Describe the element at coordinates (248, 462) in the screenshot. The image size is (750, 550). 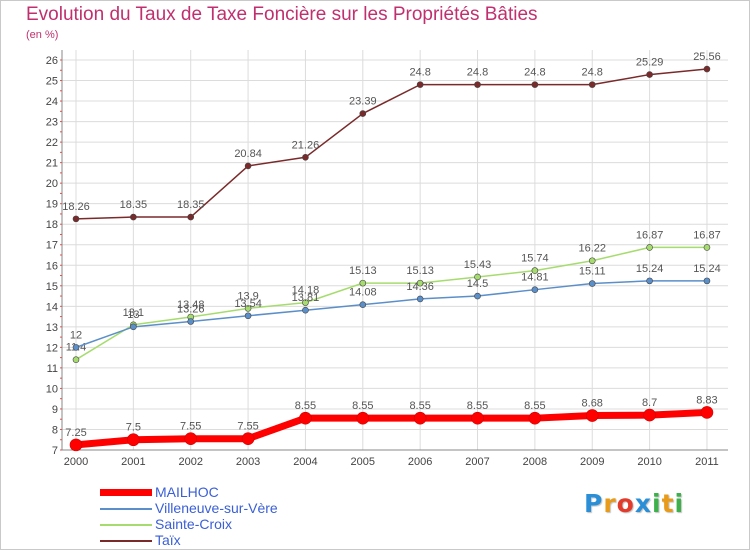
I see `x-tick-label: 2003` at that location.